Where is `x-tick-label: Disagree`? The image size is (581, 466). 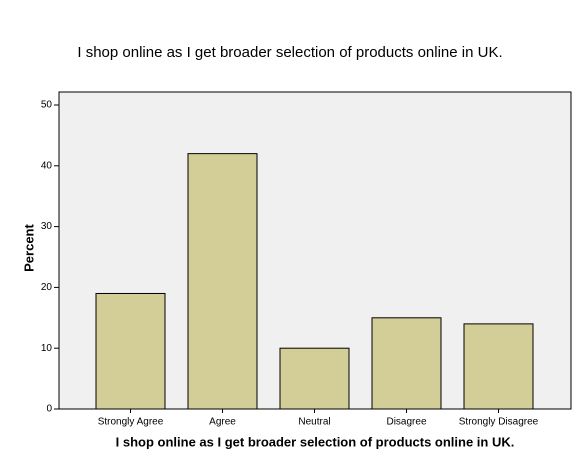
x-tick-label: Disagree is located at coordinates (406, 422).